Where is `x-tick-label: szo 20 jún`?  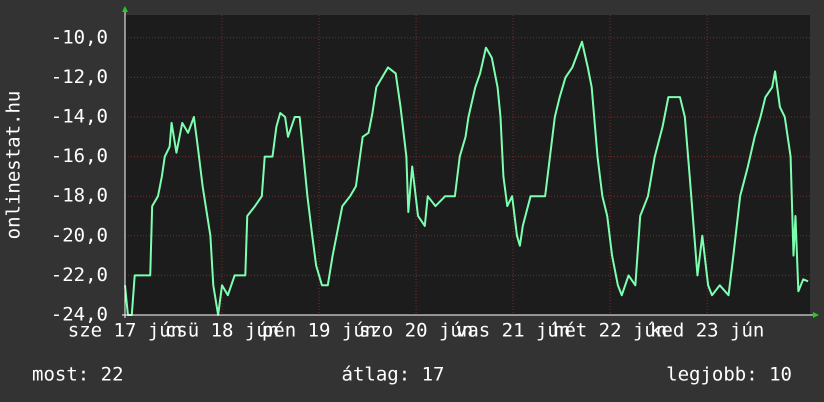
x-tick-label: szo 20 jún is located at coordinates (416, 331).